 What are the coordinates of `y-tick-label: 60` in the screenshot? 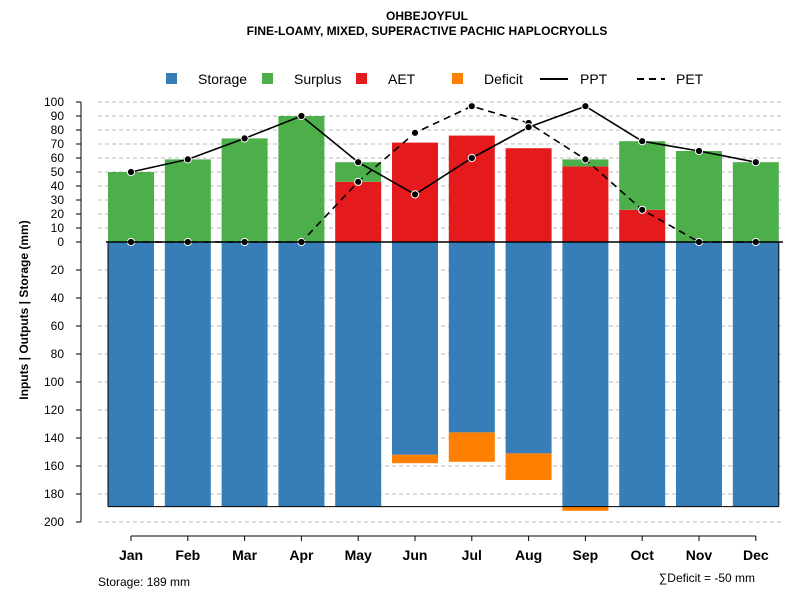 It's located at (58, 326).